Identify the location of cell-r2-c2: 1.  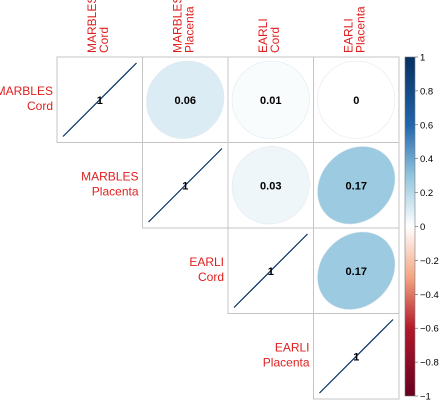
(270, 270).